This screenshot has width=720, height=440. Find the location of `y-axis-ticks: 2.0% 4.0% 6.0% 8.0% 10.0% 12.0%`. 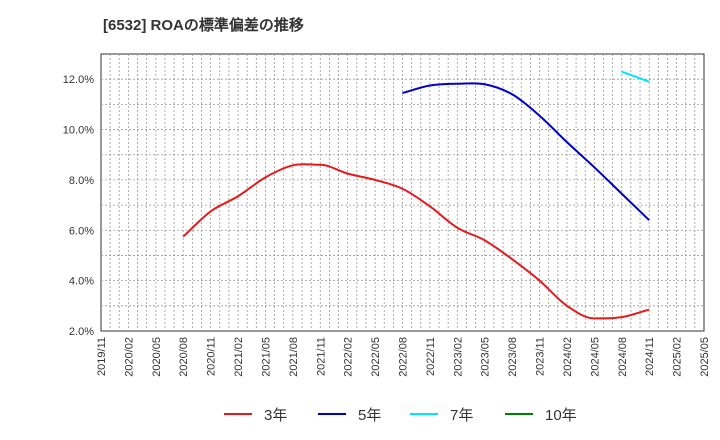

y-axis-ticks: 2.0% 4.0% 6.0% 8.0% 10.0% 12.0% is located at coordinates (78, 206).